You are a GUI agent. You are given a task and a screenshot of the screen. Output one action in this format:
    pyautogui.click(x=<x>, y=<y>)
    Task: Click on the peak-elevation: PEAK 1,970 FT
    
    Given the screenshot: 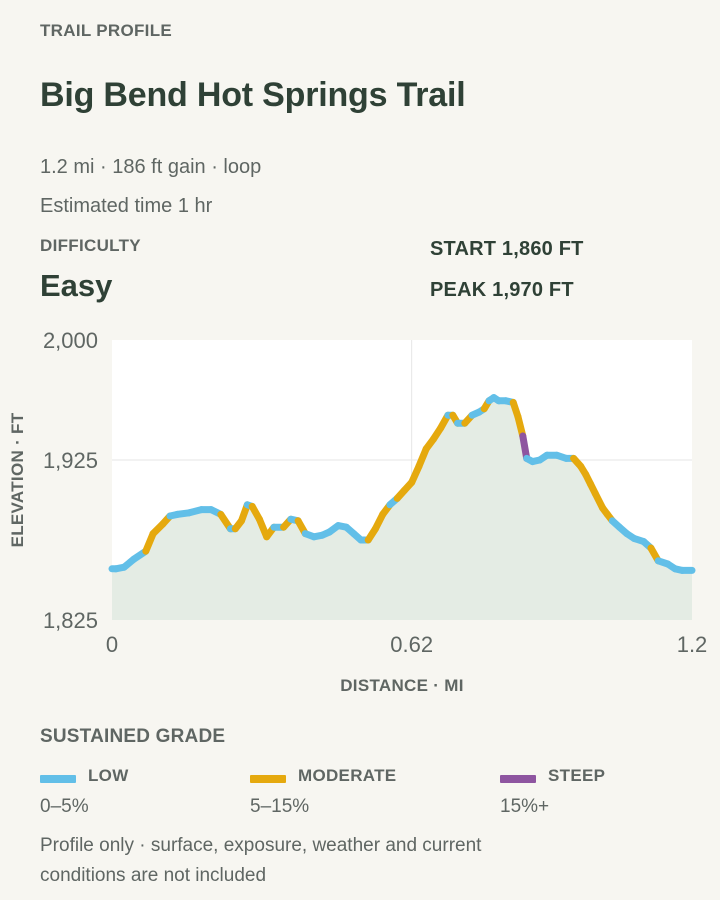 What is the action you would take?
    pyautogui.click(x=502, y=290)
    